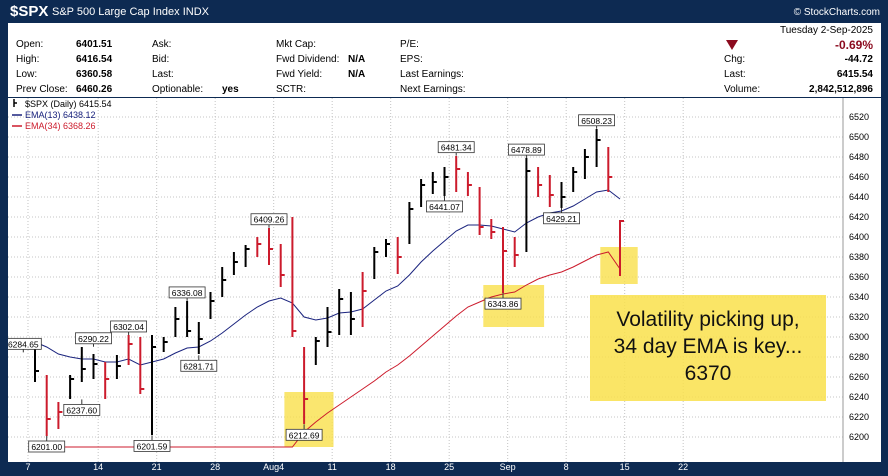  I want to click on legend-item: EMA(13) 6438.12, so click(54, 115).